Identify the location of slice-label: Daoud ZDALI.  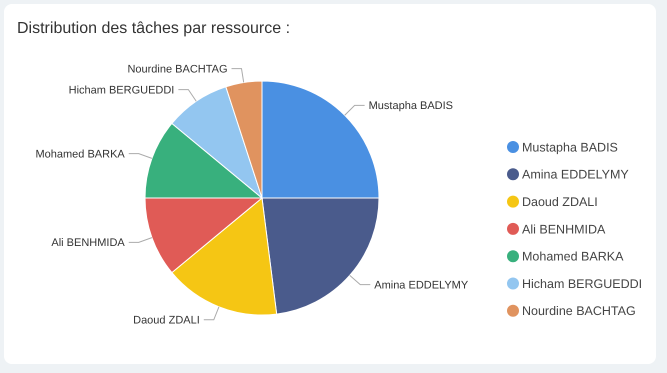
(166, 320).